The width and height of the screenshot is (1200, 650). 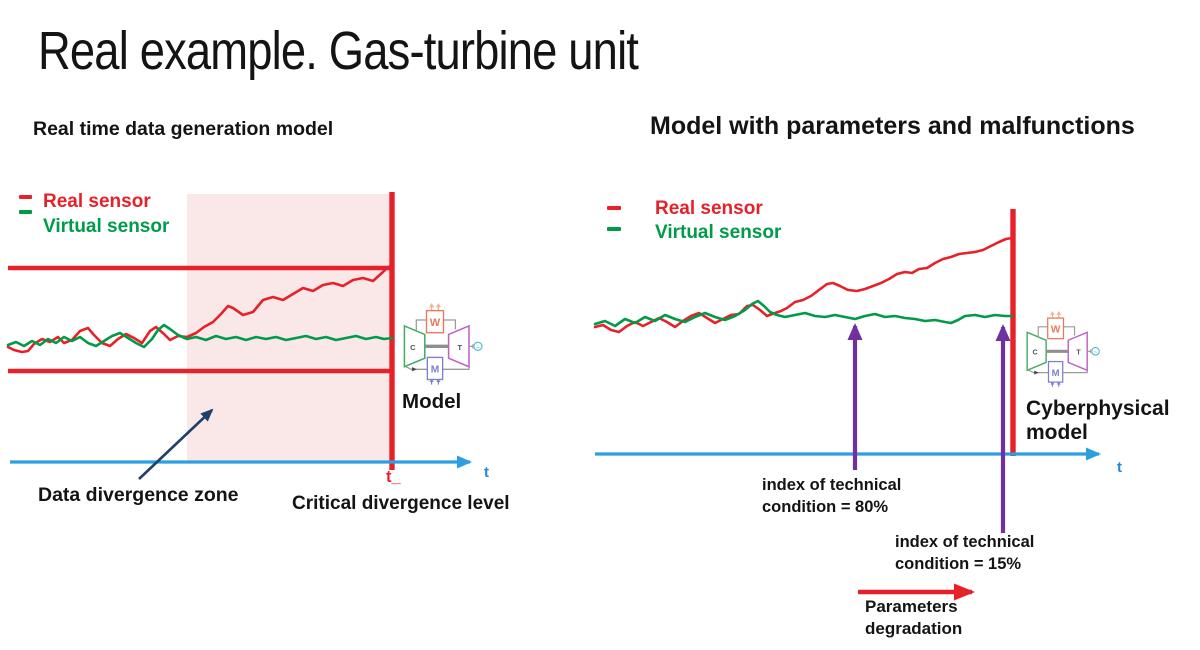 I want to click on right-legend-virtual-dash, so click(x=614, y=229).